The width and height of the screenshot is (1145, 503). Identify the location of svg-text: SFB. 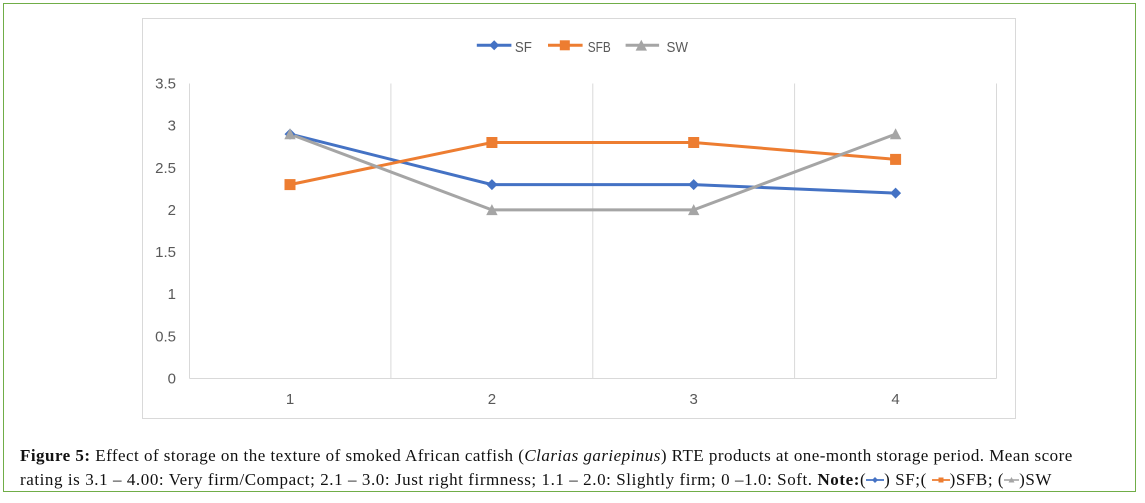
(599, 47).